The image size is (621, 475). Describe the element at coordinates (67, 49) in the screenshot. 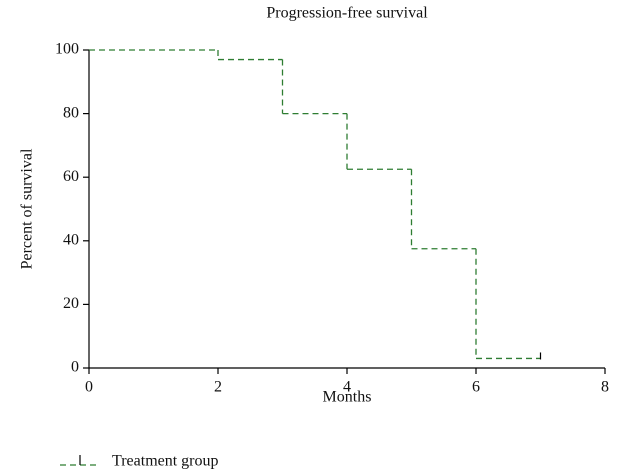

I see `y-tick-label: 100` at that location.